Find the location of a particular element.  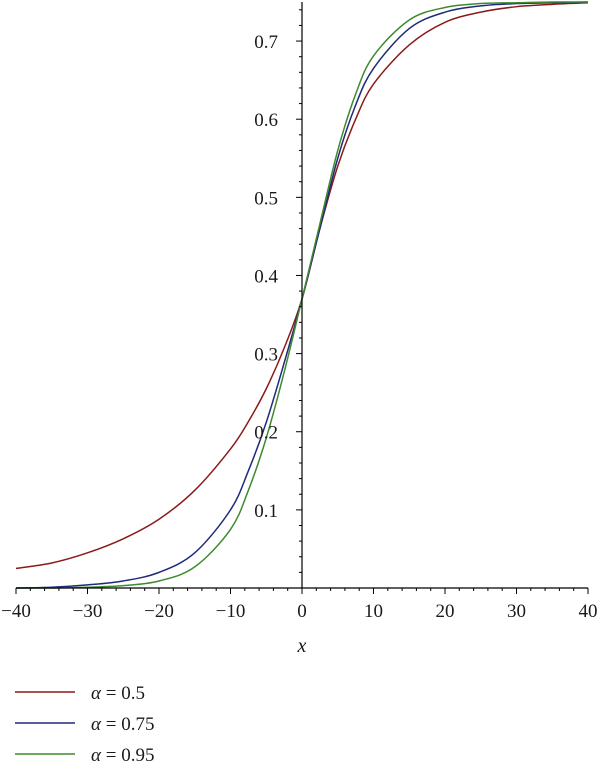

x-tick-label: 30 is located at coordinates (516, 611).